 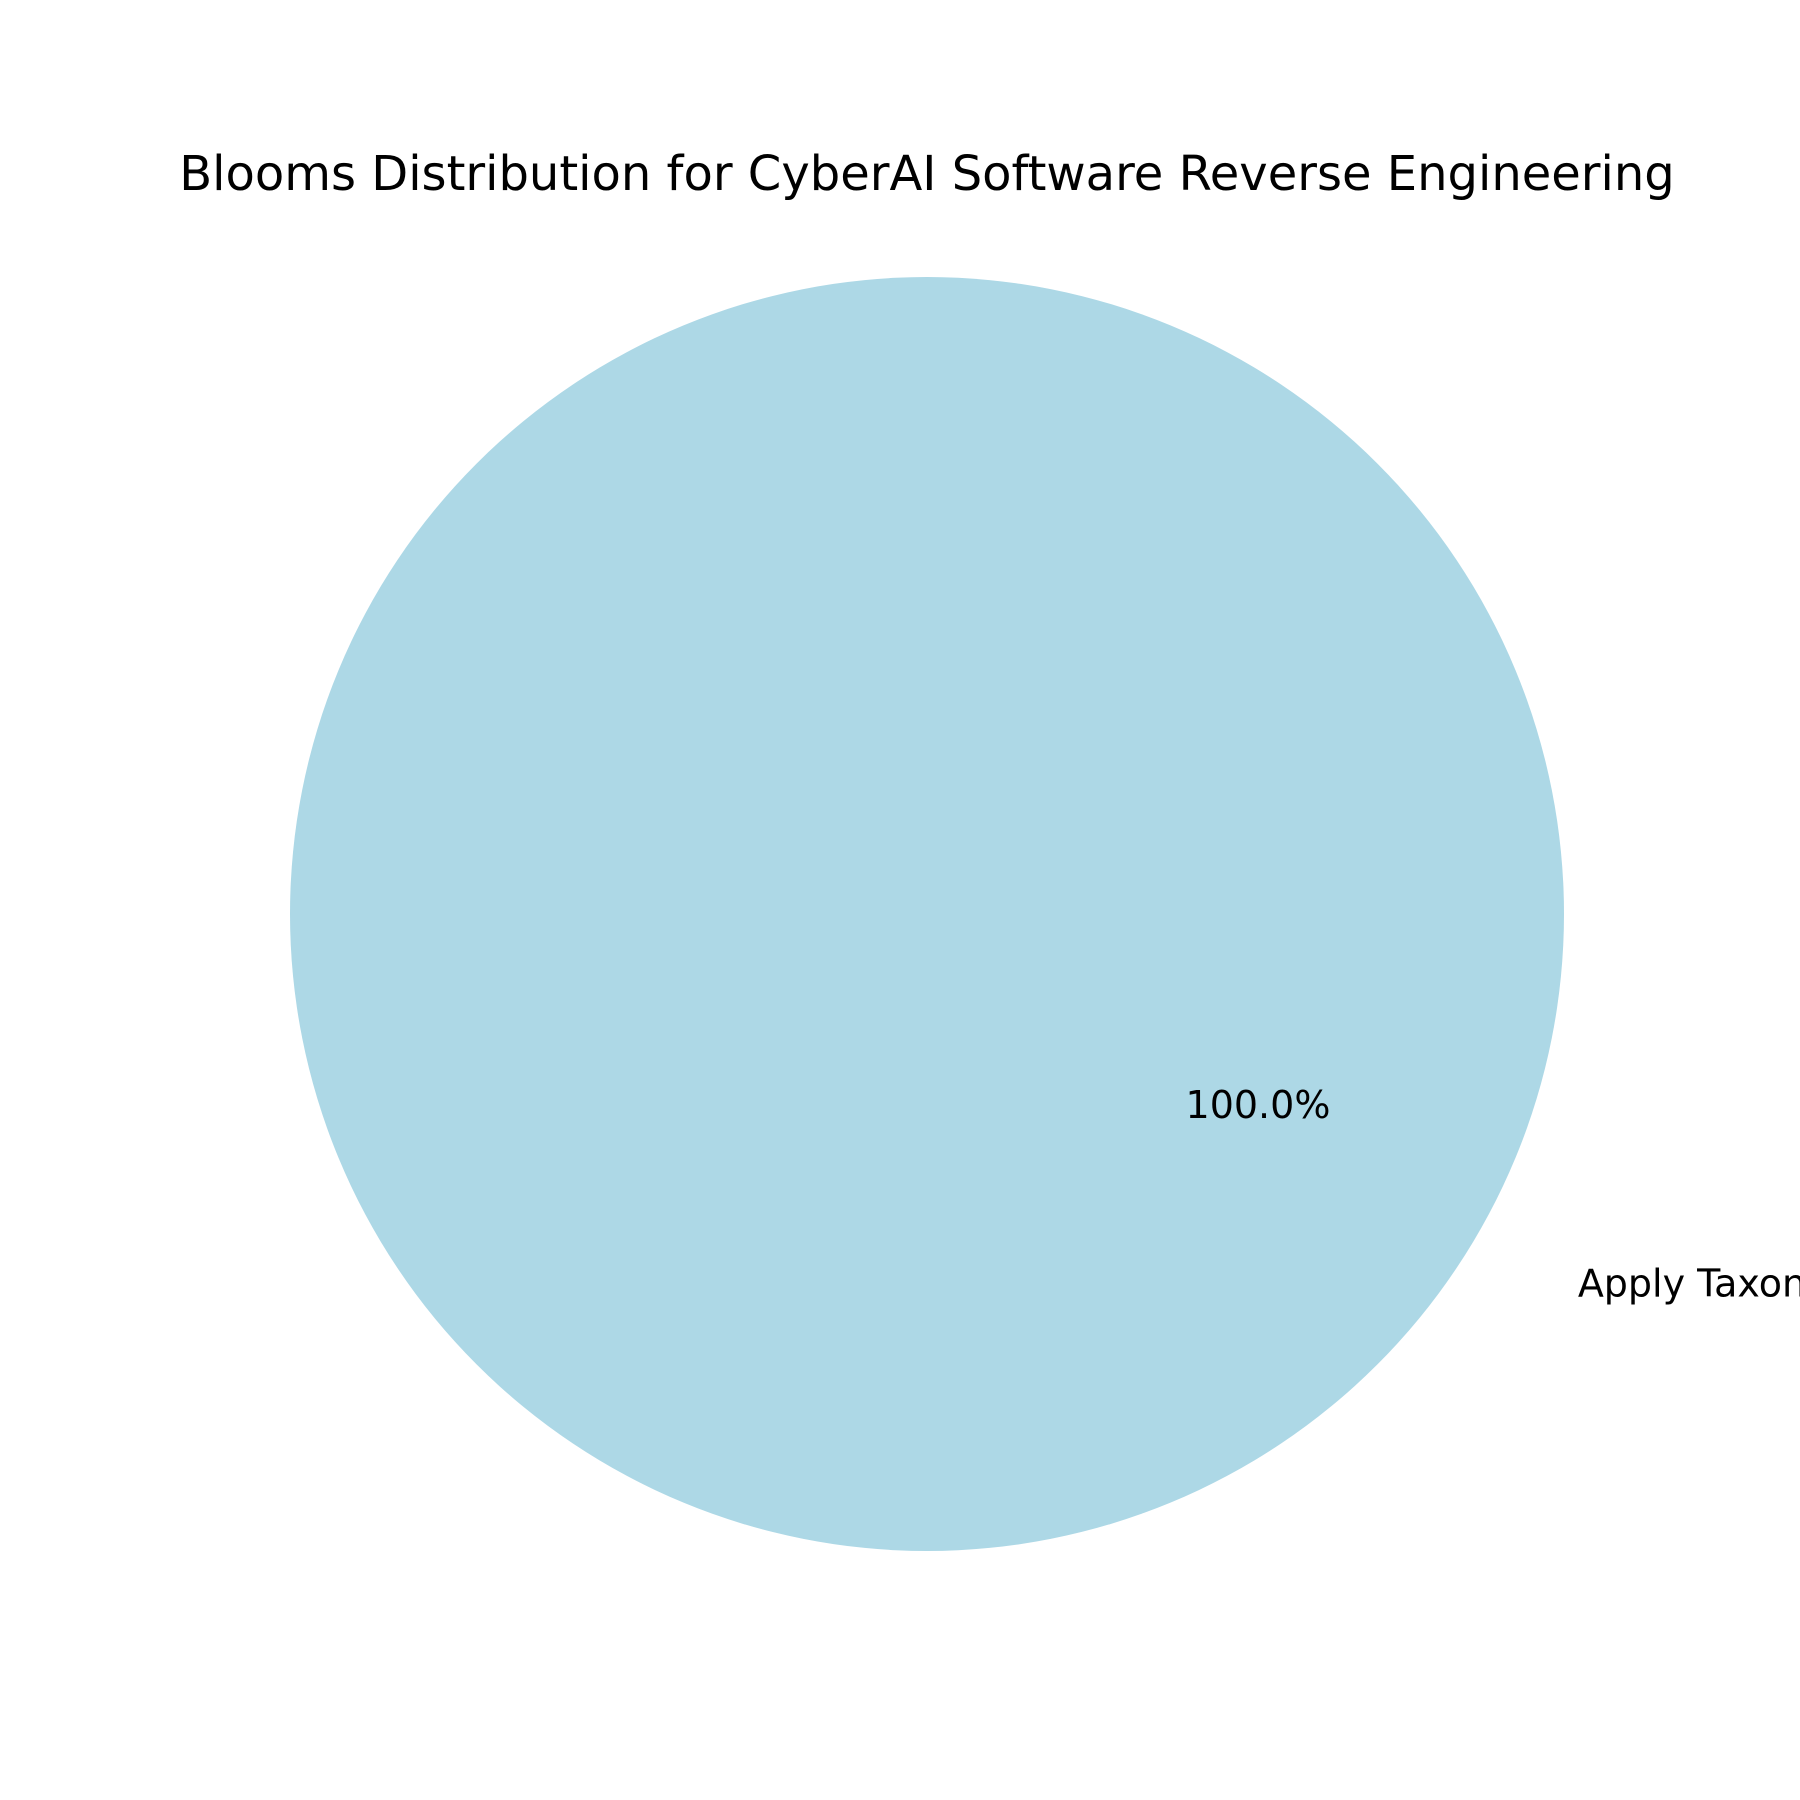 What do you see at coordinates (1258, 1105) in the screenshot?
I see `slice-percent-label: 100.0%` at bounding box center [1258, 1105].